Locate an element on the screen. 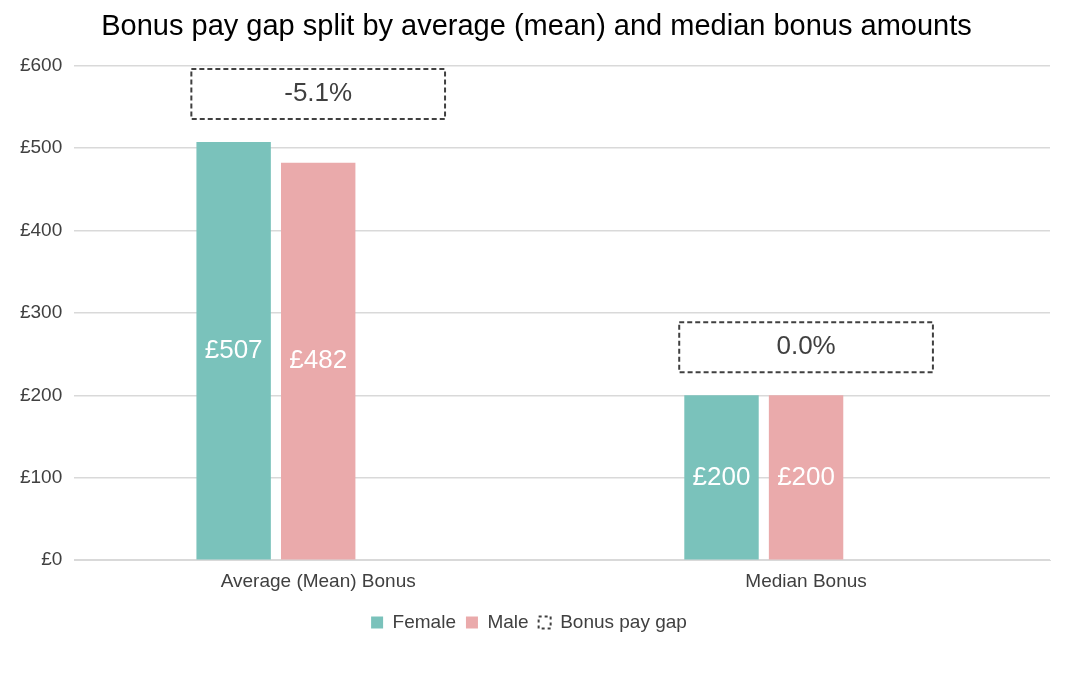 Image resolution: width=1073 pixels, height=688 pixels. annotation: 0.0% is located at coordinates (806, 345).